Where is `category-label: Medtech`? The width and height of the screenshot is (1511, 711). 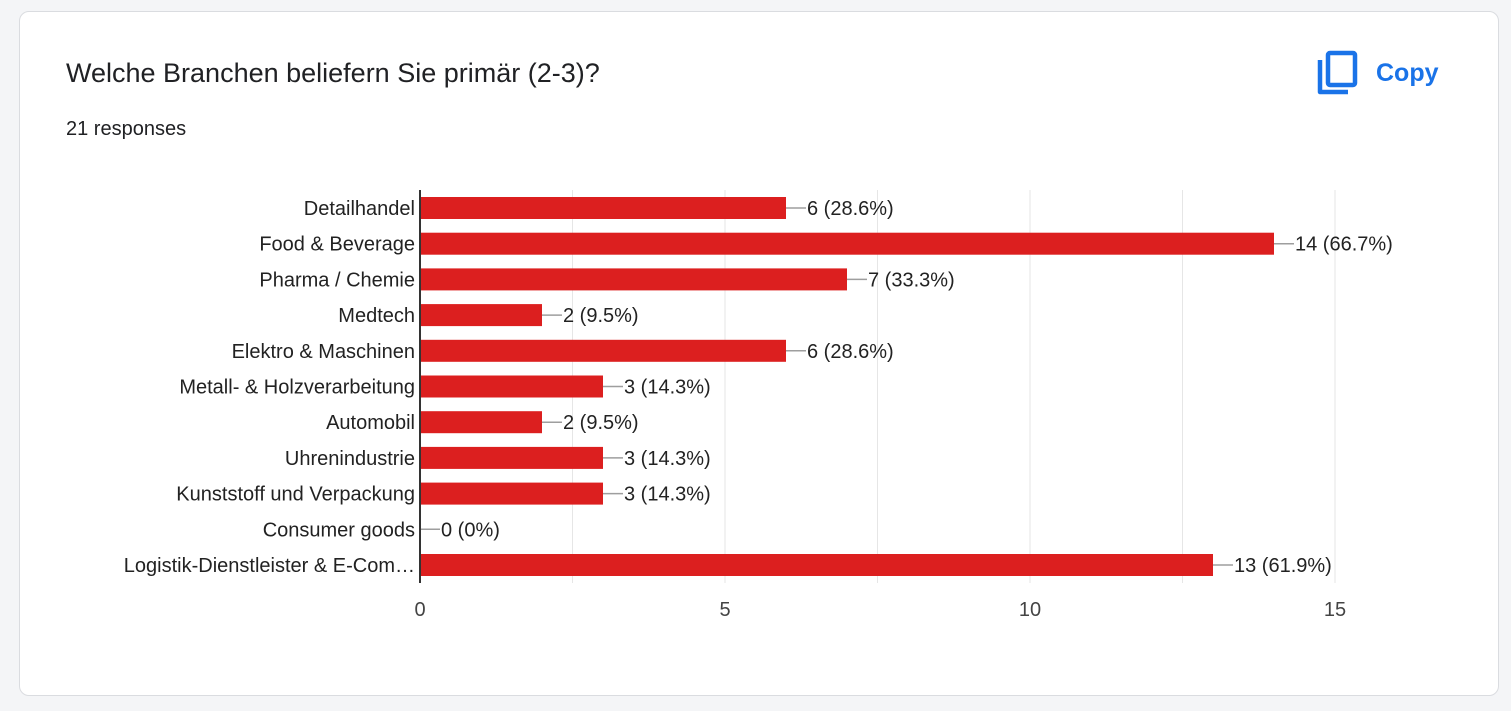 category-label: Medtech is located at coordinates (376, 316).